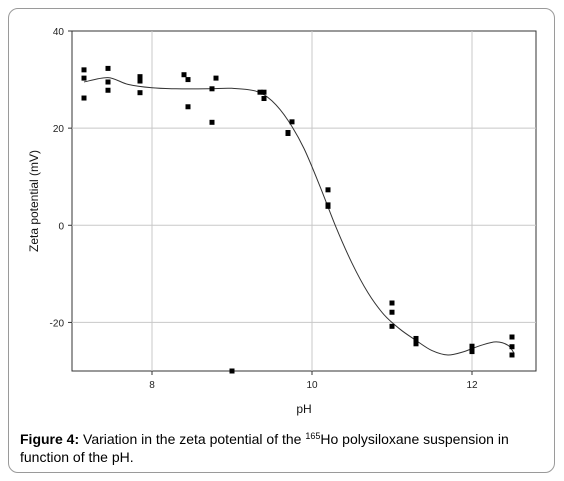 The width and height of the screenshot is (564, 481). I want to click on y-tick-label: 40, so click(59, 32).